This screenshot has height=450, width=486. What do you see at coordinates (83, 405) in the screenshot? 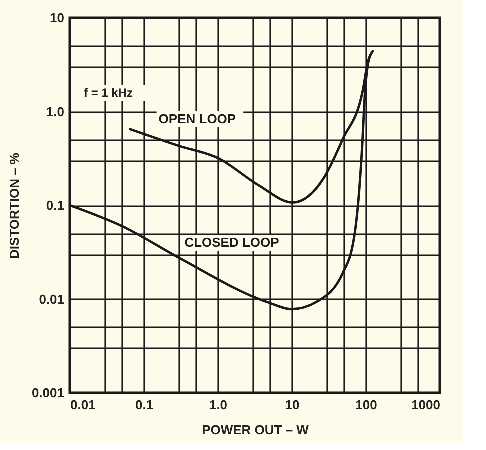
I see `x-tick-label: 0.01` at bounding box center [83, 405].